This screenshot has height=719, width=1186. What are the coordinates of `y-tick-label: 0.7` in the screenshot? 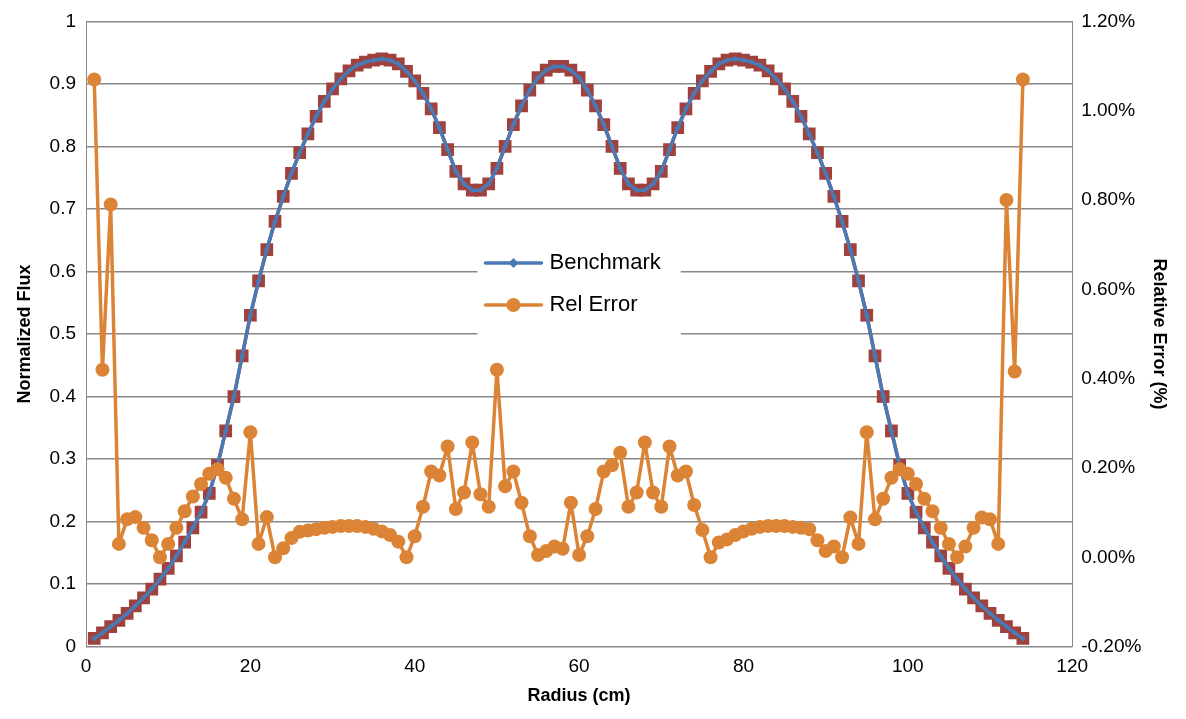 It's located at (63, 208).